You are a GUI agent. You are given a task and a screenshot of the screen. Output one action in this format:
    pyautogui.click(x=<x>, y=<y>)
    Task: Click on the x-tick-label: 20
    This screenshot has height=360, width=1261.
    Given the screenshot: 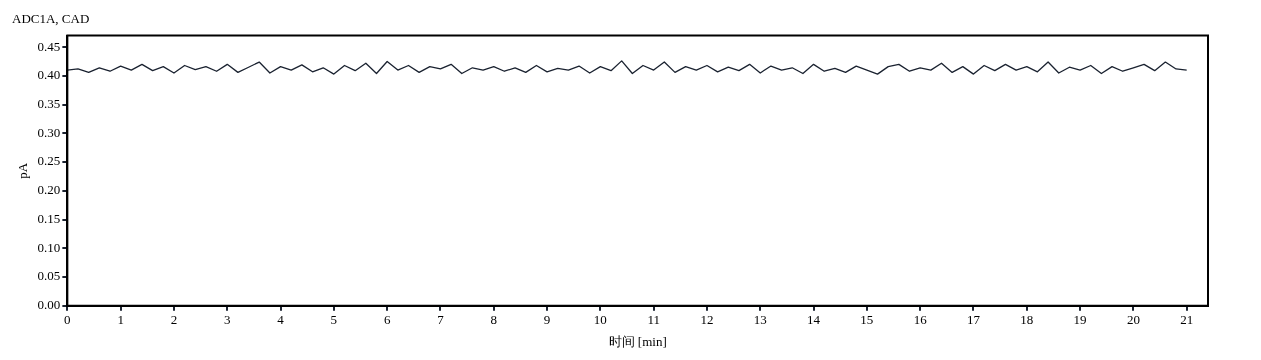 What is the action you would take?
    pyautogui.click(x=1133, y=320)
    